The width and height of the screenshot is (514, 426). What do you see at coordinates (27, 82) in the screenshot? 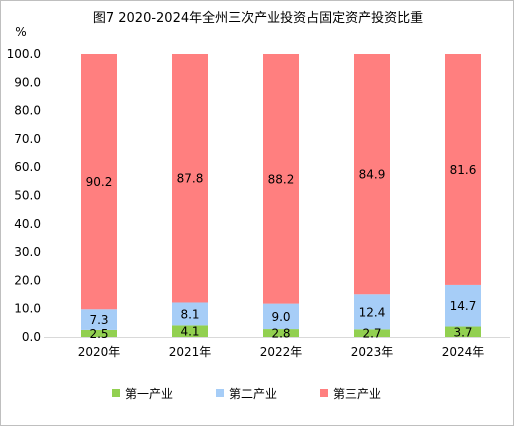
I see `y-tick-label: 90.0` at bounding box center [27, 82].